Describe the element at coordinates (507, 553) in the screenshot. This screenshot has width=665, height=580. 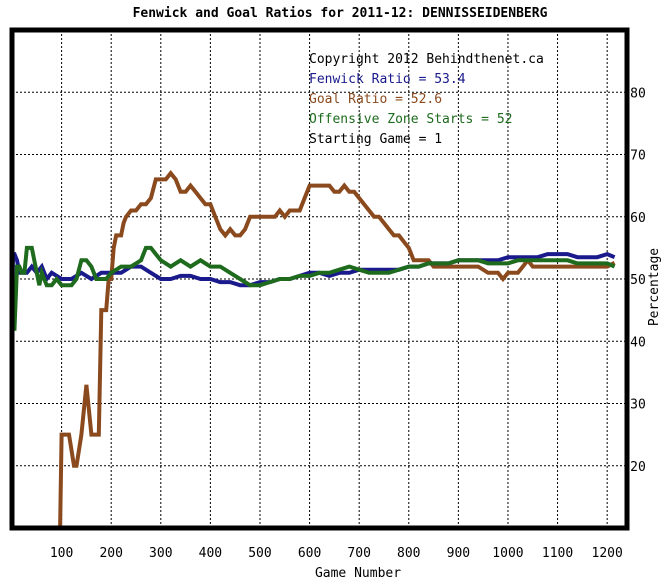
I see `x-tick-label: 1000` at that location.